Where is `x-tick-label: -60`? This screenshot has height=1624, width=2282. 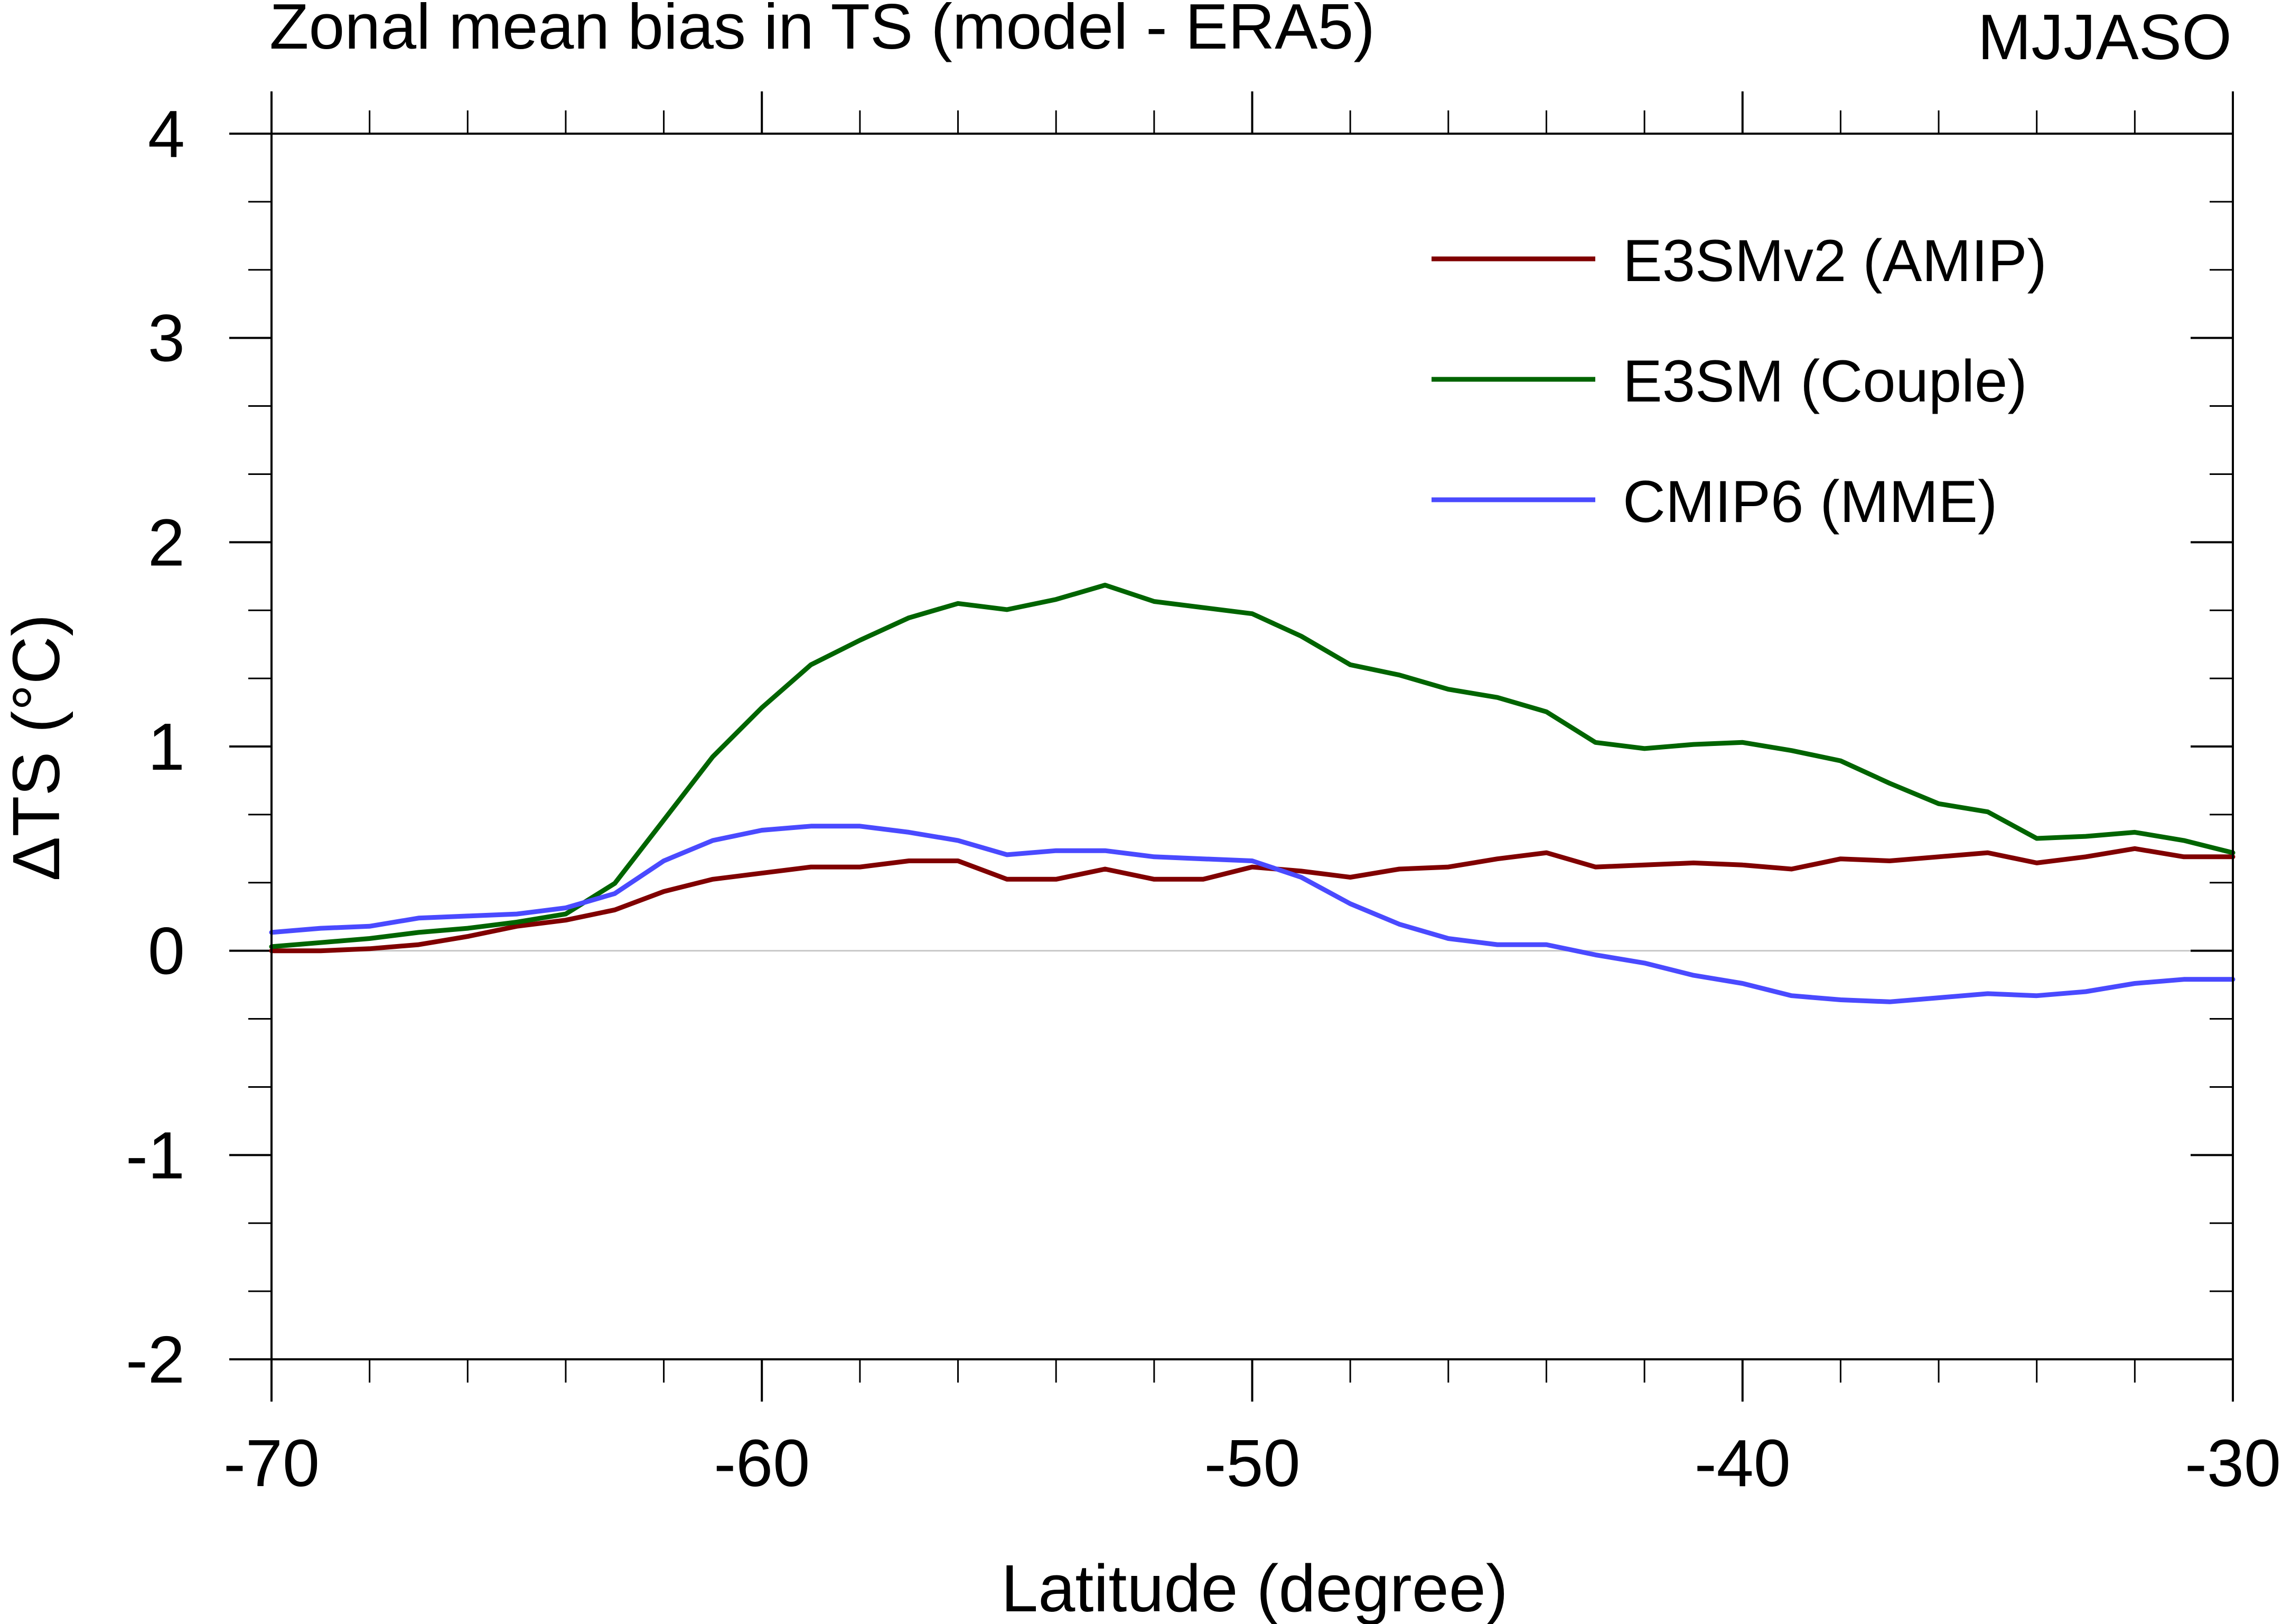 x-tick-label: -60 is located at coordinates (762, 1463).